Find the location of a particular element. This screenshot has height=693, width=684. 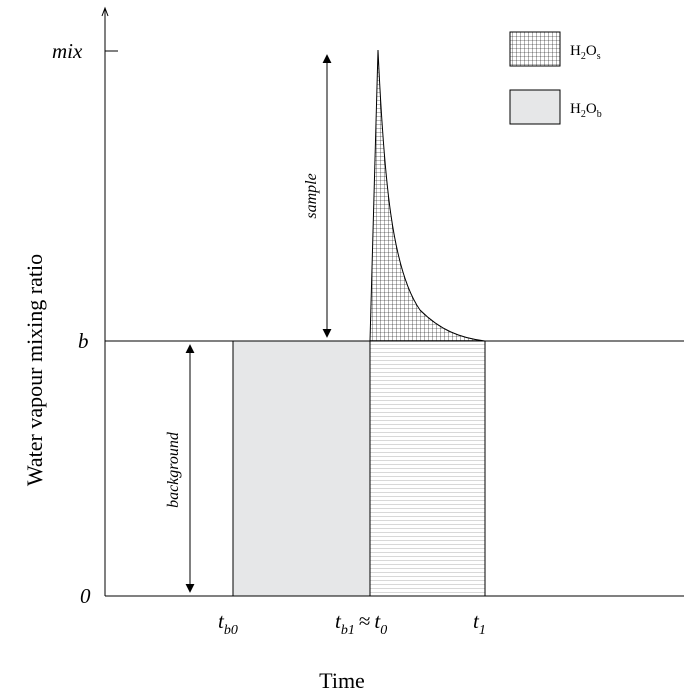

background-label: background is located at coordinates (173, 469).